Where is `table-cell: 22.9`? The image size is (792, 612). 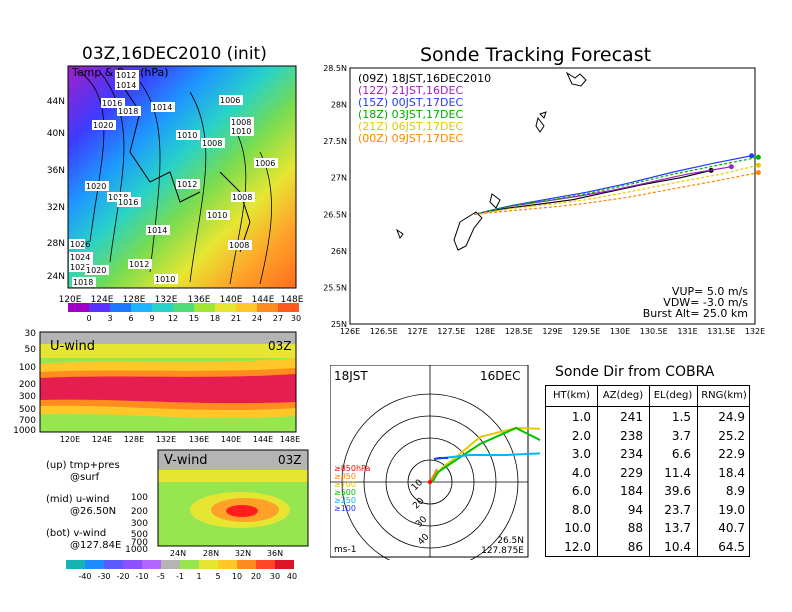 table-cell: 22.9 is located at coordinates (731, 454).